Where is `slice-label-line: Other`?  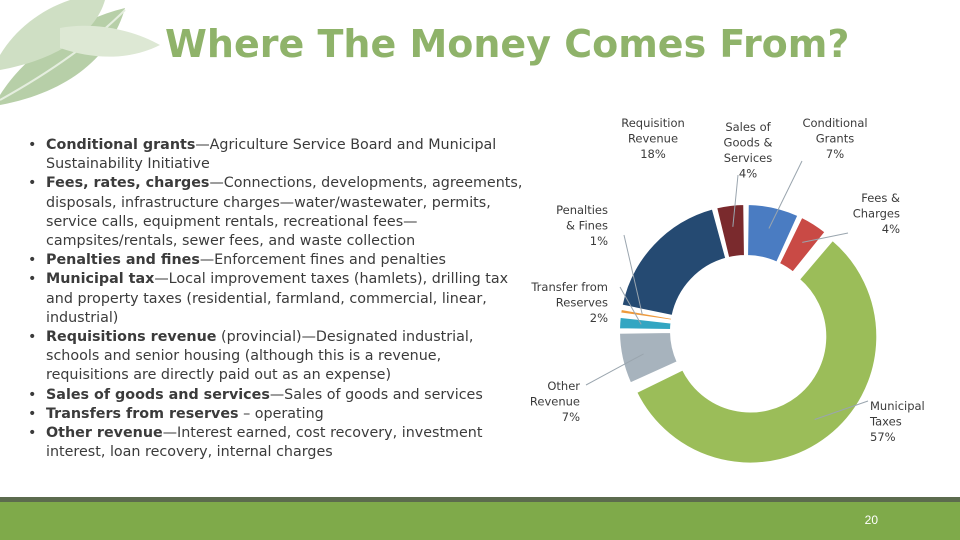
slice-label-line: Other is located at coordinates (563, 386).